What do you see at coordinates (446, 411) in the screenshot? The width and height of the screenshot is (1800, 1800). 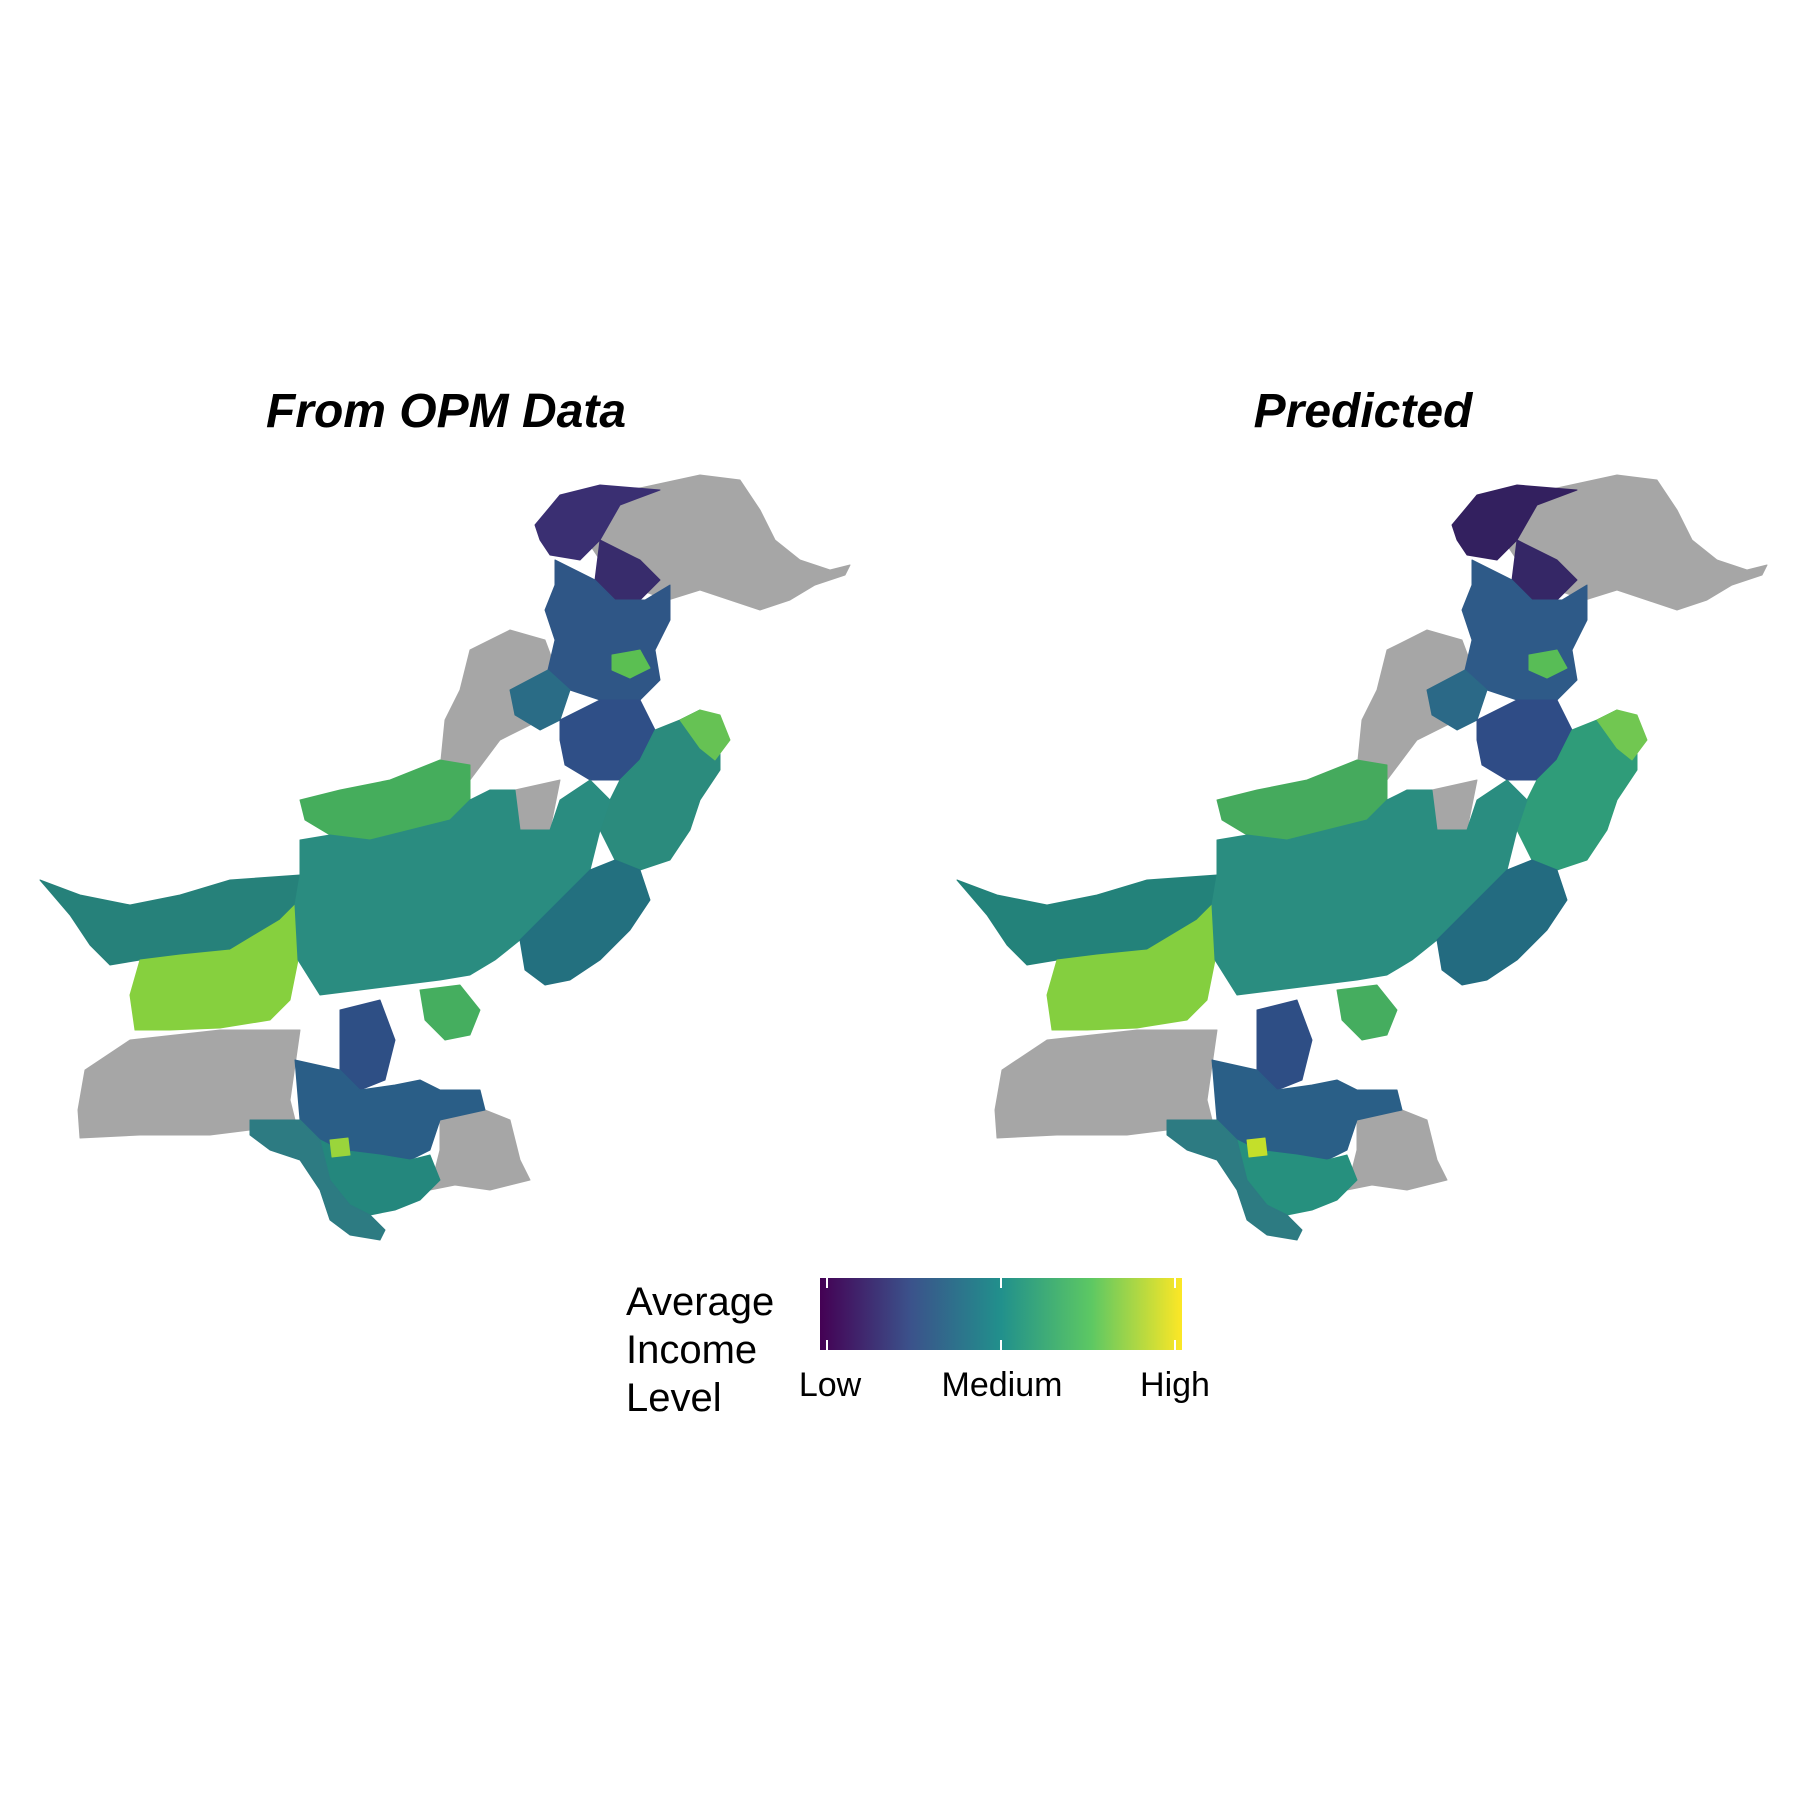 I see `panel-title-opm: From OPM Data` at bounding box center [446, 411].